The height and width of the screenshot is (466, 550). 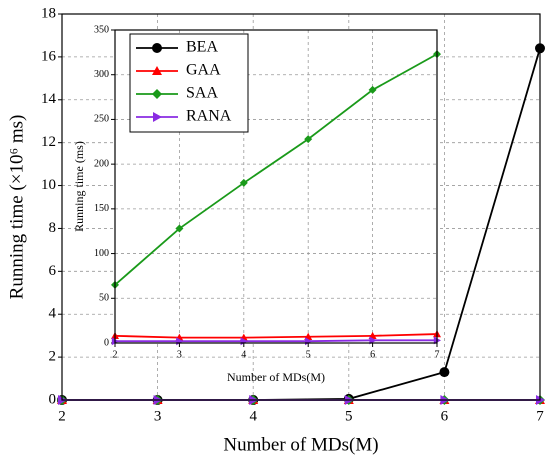 What do you see at coordinates (16, 207) in the screenshot?
I see `y-axis-label: Running time (×10⁶ ms)` at bounding box center [16, 207].